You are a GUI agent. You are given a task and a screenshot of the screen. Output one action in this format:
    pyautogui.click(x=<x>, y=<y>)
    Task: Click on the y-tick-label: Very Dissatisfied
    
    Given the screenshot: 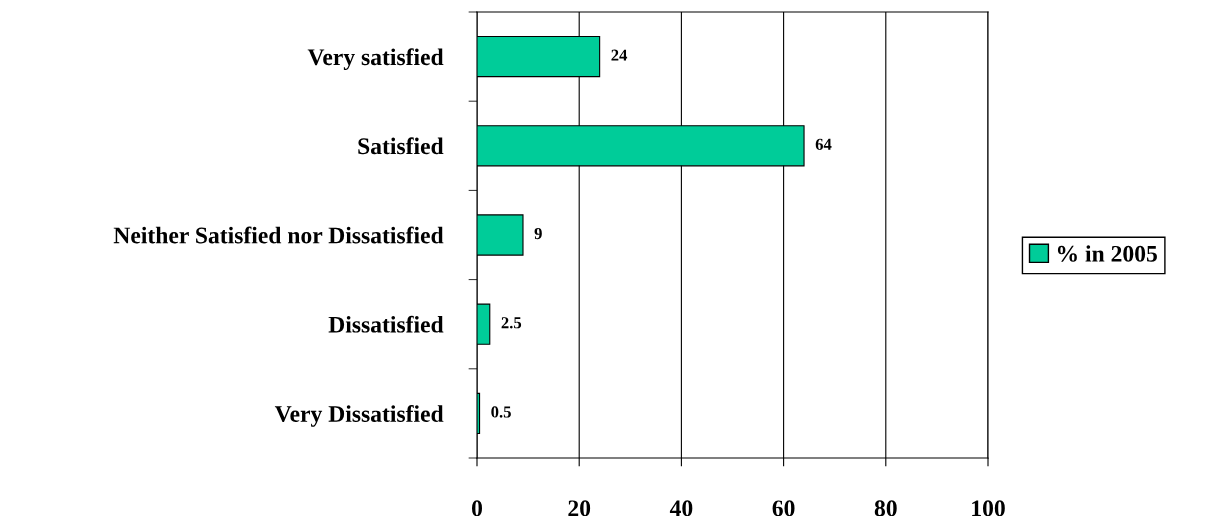 What is the action you would take?
    pyautogui.click(x=359, y=416)
    